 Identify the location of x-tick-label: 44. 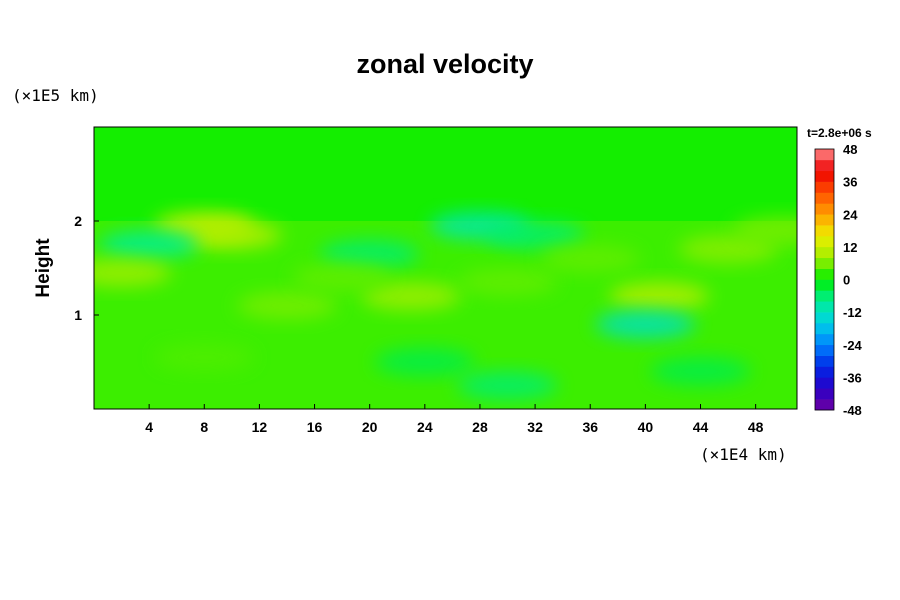
(701, 427).